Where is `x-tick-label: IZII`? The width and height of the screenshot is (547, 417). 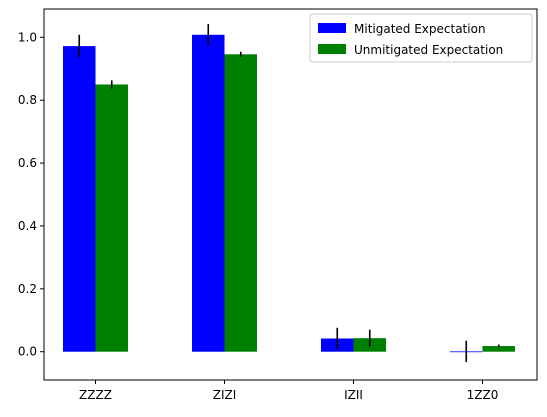
x-tick-label: IZII is located at coordinates (353, 395).